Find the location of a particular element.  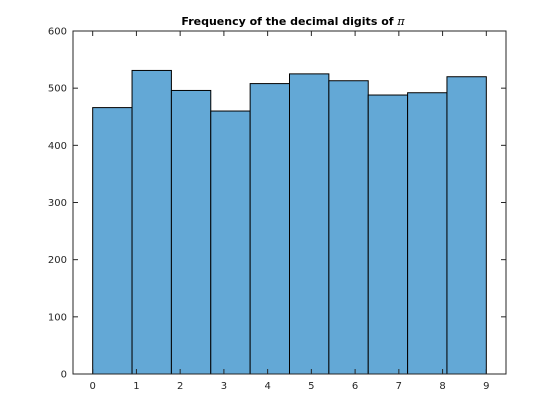

y-tick-label-100: 100 is located at coordinates (57, 317).